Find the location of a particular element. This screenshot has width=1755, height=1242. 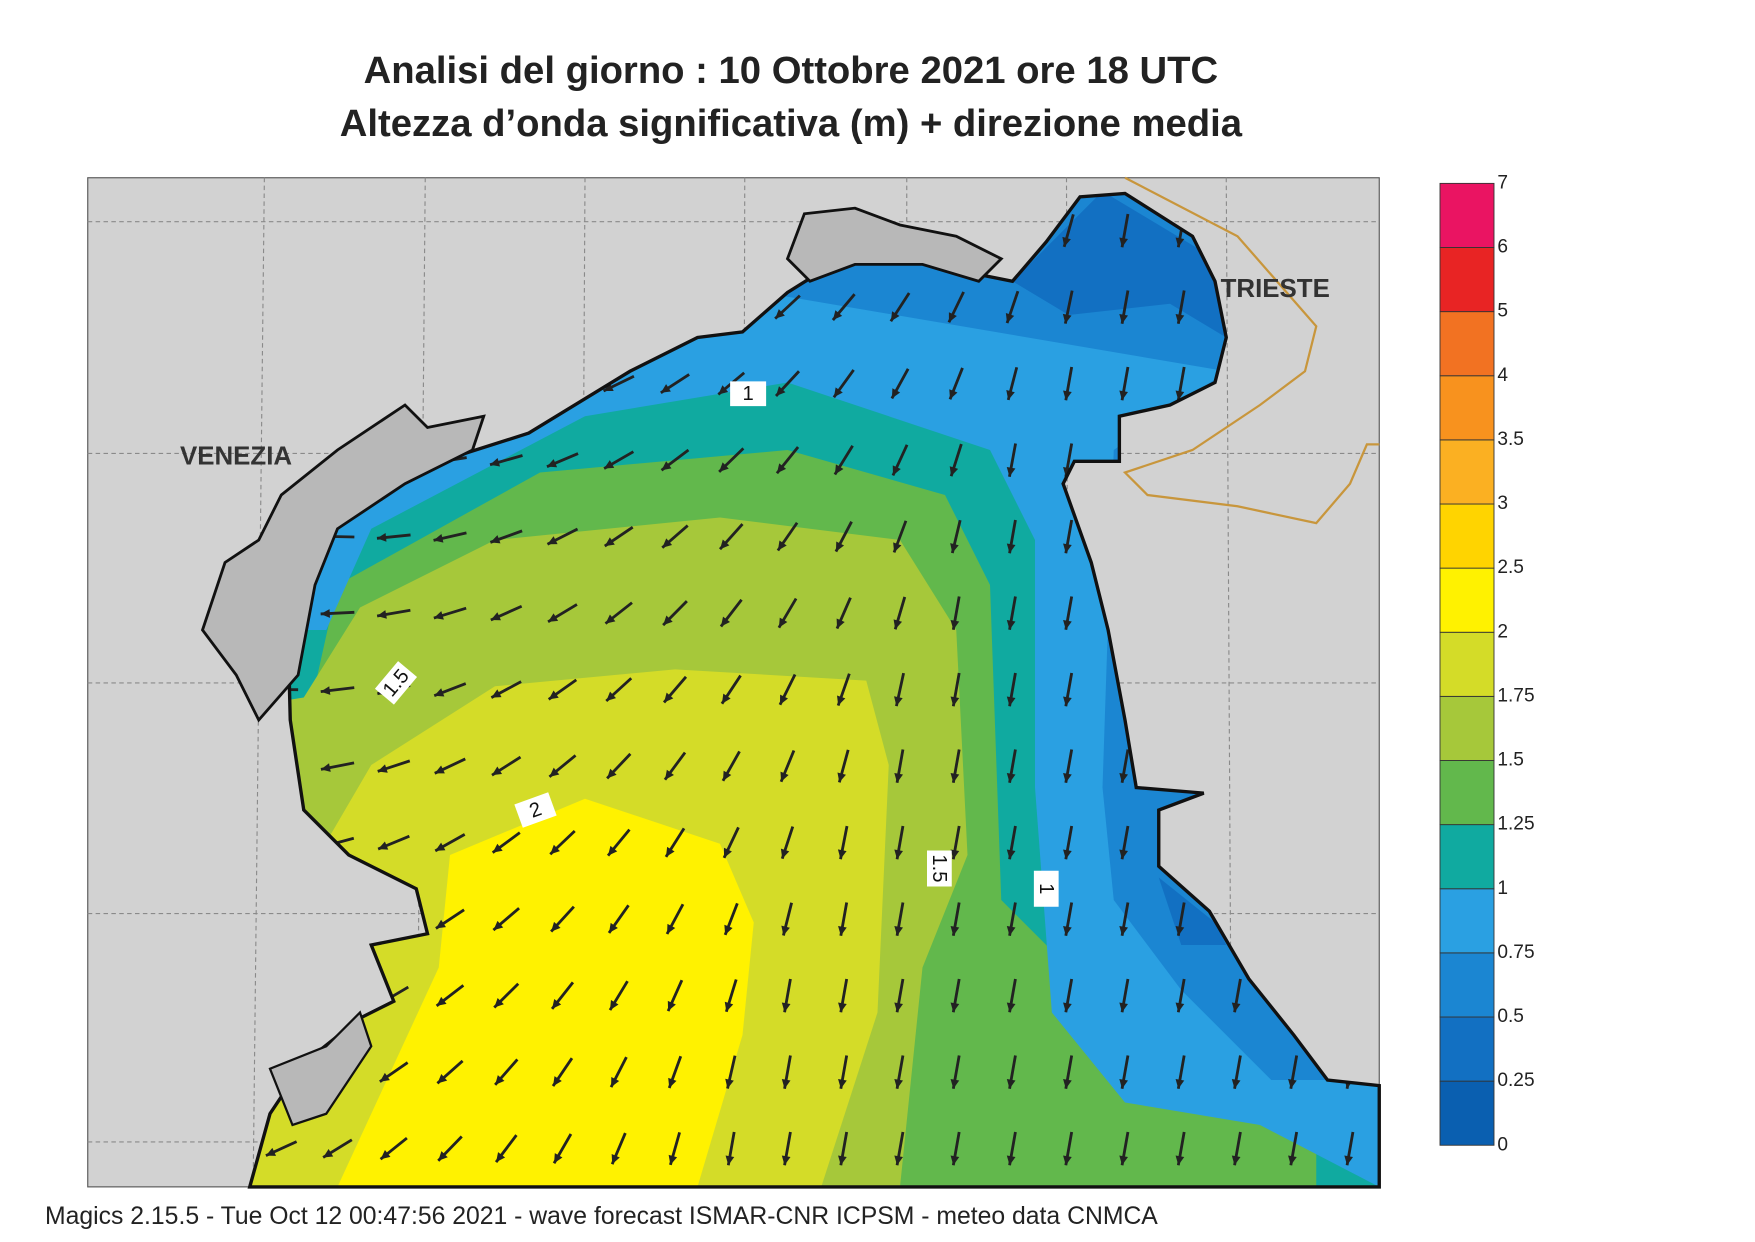

place-label: TRIESTE is located at coordinates (1275, 289).